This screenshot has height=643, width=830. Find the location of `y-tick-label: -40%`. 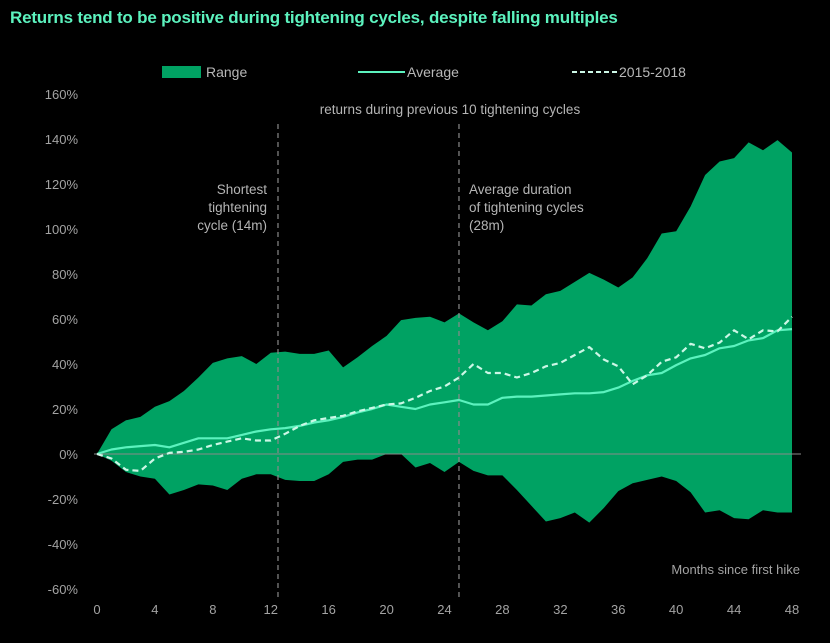

y-tick-label: -40% is located at coordinates (63, 544).